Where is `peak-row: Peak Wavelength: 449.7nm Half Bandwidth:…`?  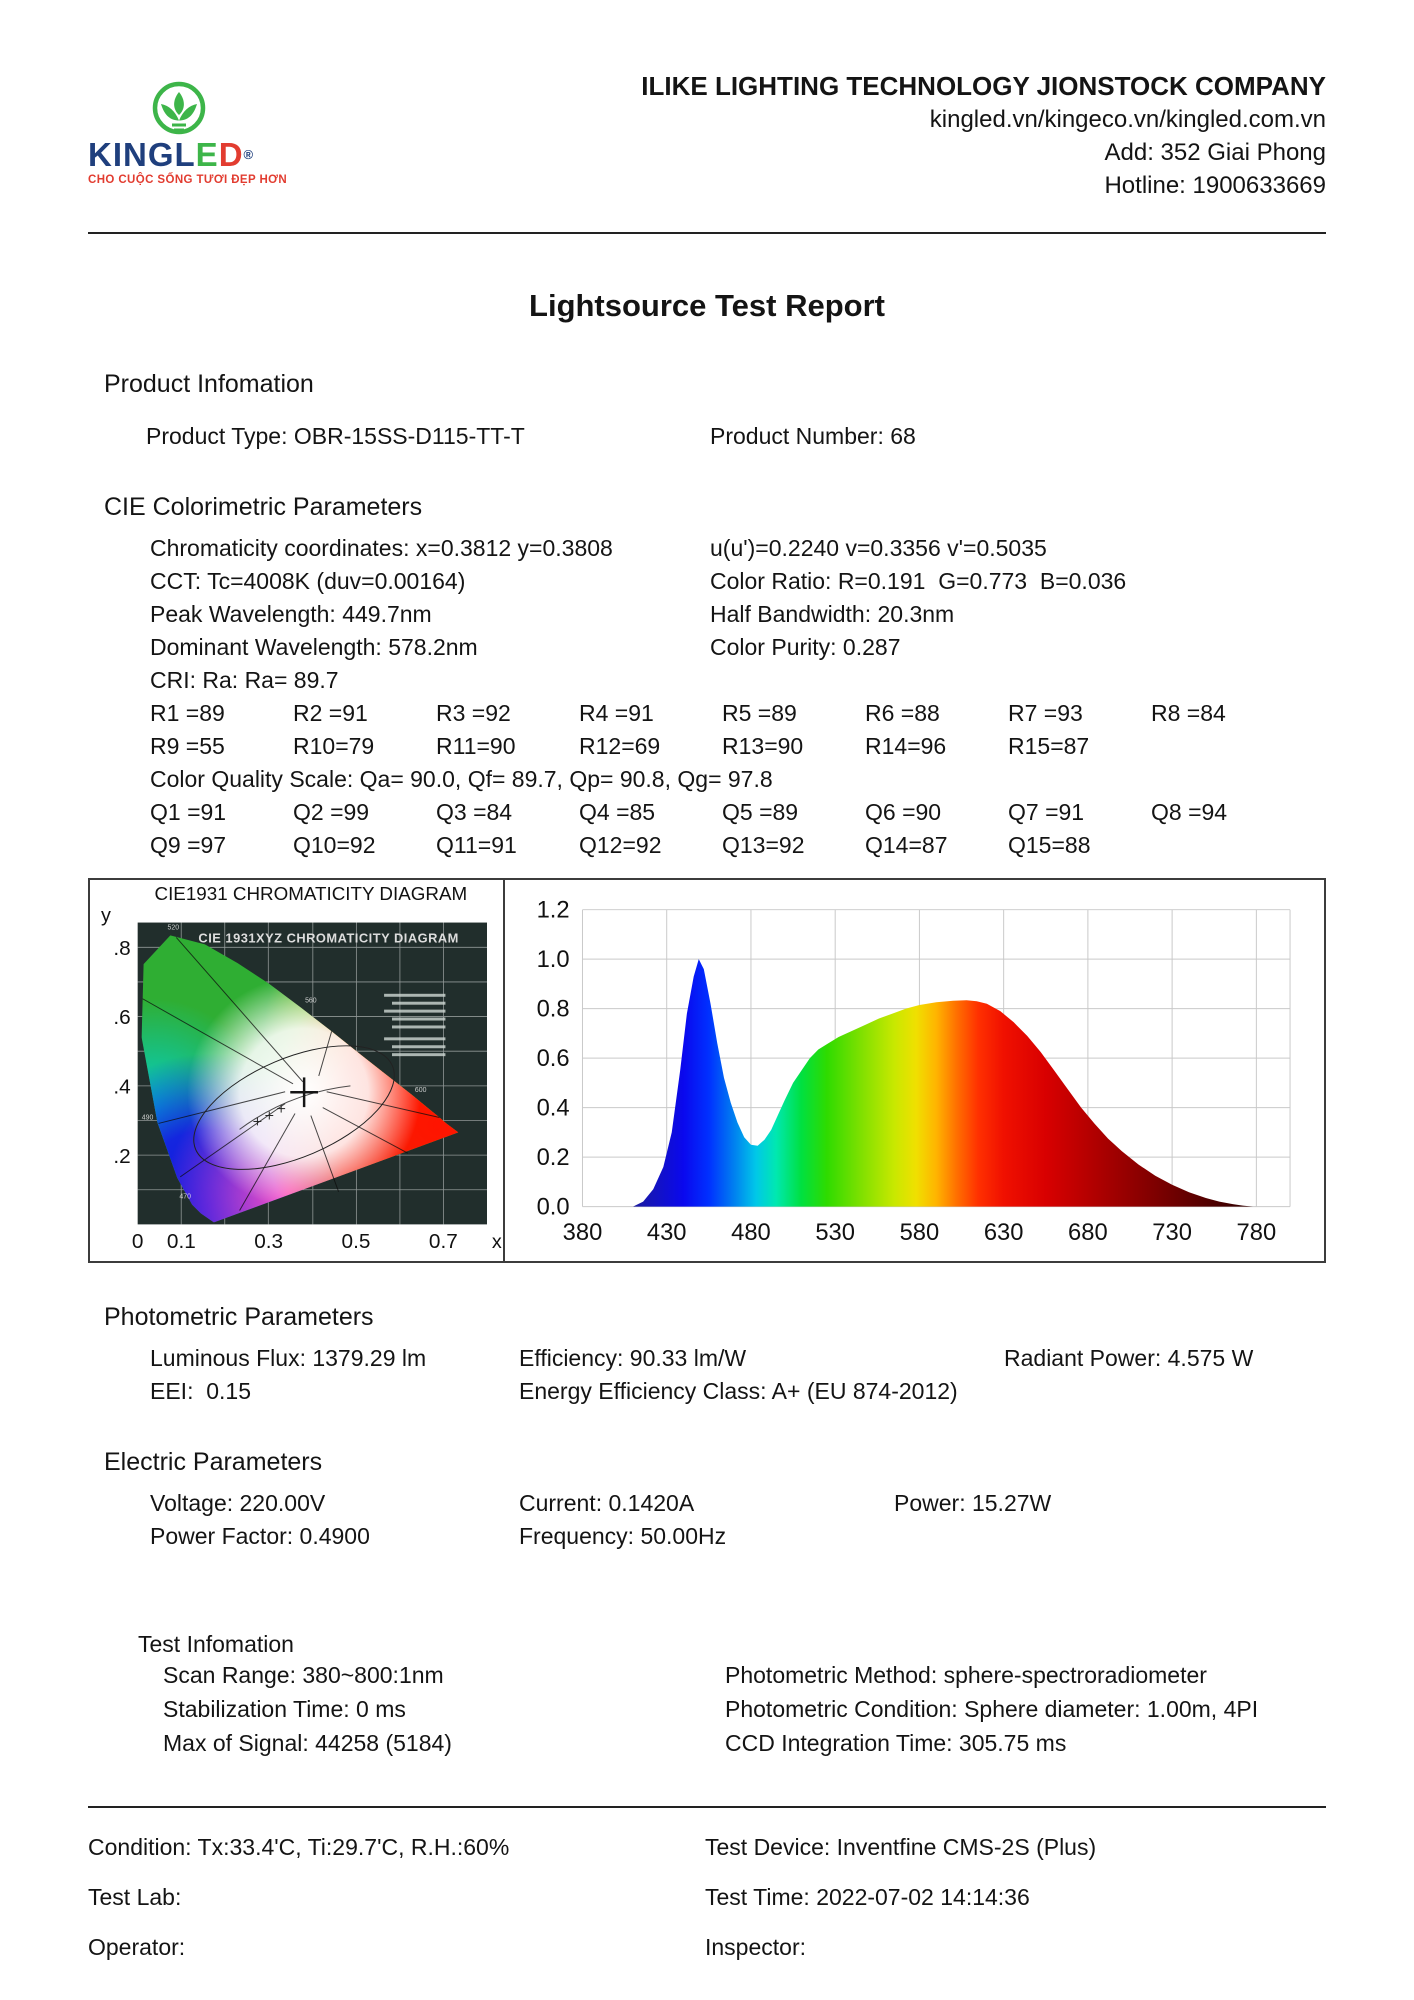 peak-row: Peak Wavelength: 449.7nm Half Bandwidth:… is located at coordinates (738, 614).